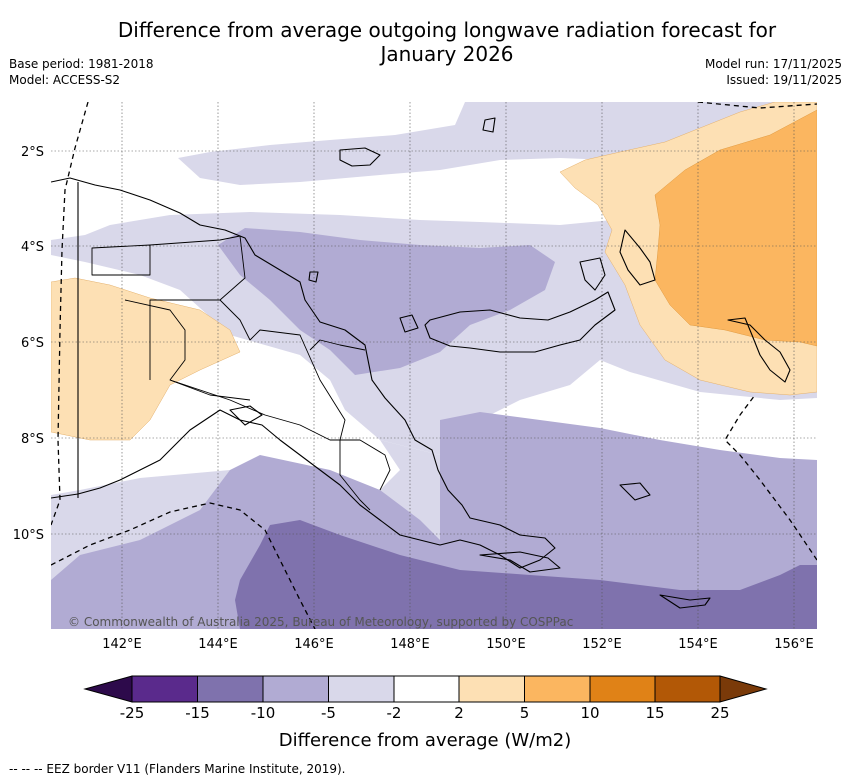 This screenshot has height=781, width=850. What do you see at coordinates (447, 54) in the screenshot?
I see `title-line-2: January 2026` at bounding box center [447, 54].